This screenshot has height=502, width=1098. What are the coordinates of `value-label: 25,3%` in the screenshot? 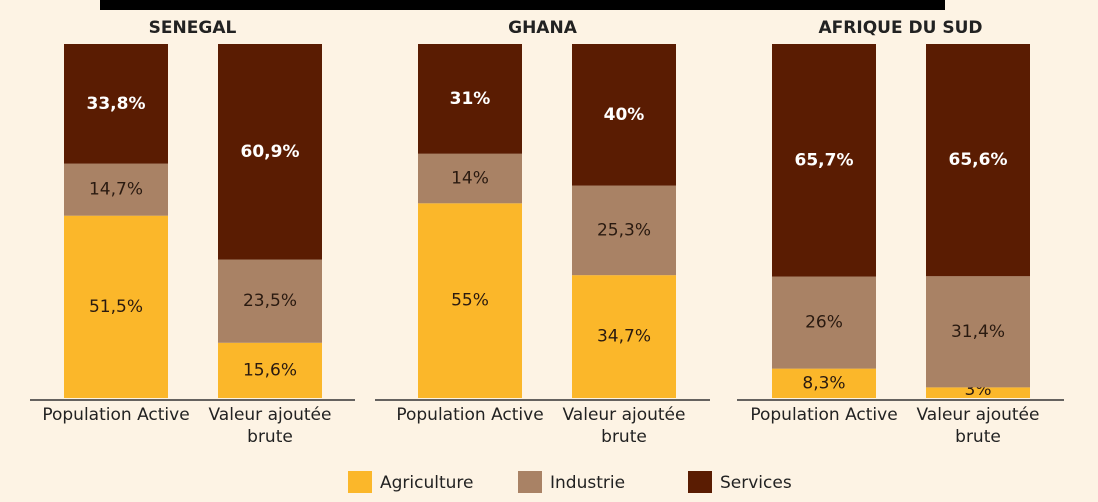 It's located at (624, 230).